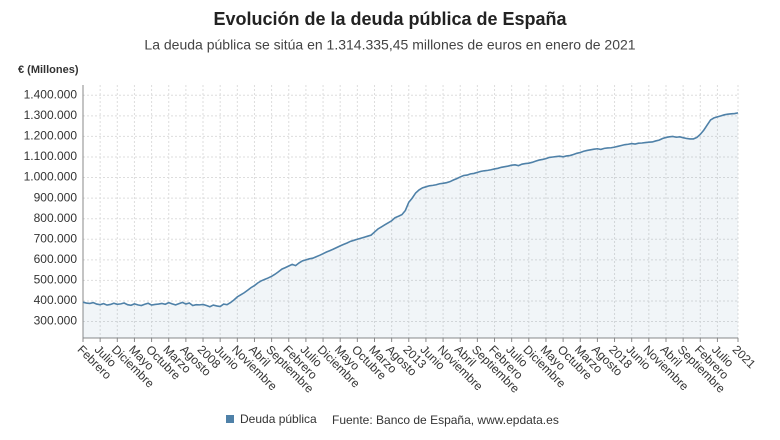 Image resolution: width=780 pixels, height=440 pixels. I want to click on legend-swatch, so click(230, 419).